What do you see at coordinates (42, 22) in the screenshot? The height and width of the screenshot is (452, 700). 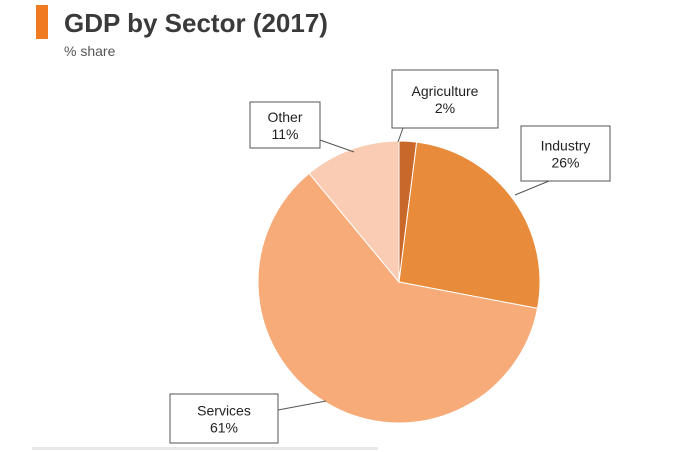 I see `title-accent-bar` at bounding box center [42, 22].